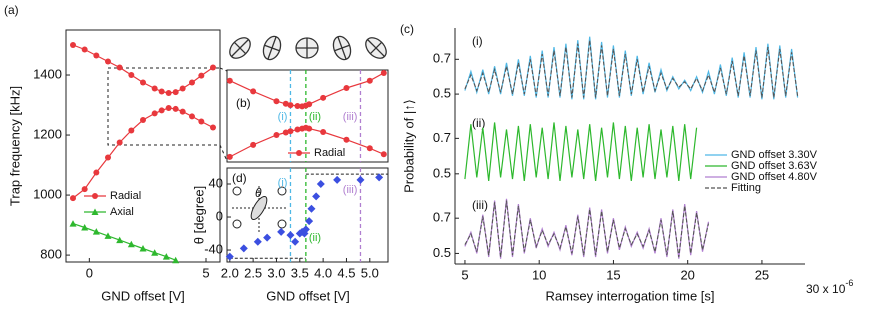 Image resolution: width=872 pixels, height=314 pixels. Describe the element at coordinates (746, 188) in the screenshot. I see `legend-label: Fitting` at that location.